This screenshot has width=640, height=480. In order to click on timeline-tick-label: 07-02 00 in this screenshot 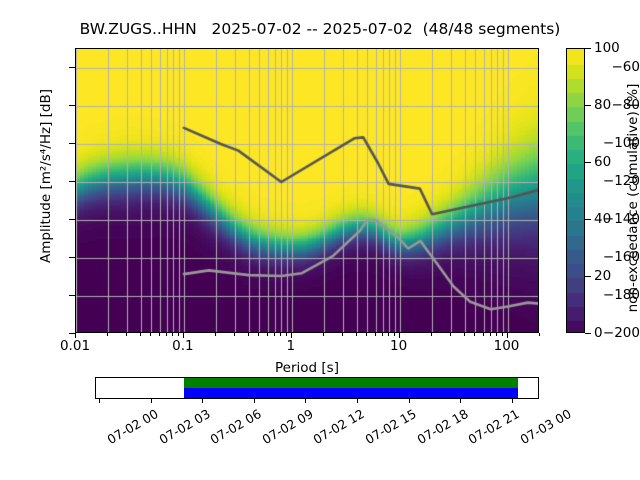, I will do `click(132, 427)`.